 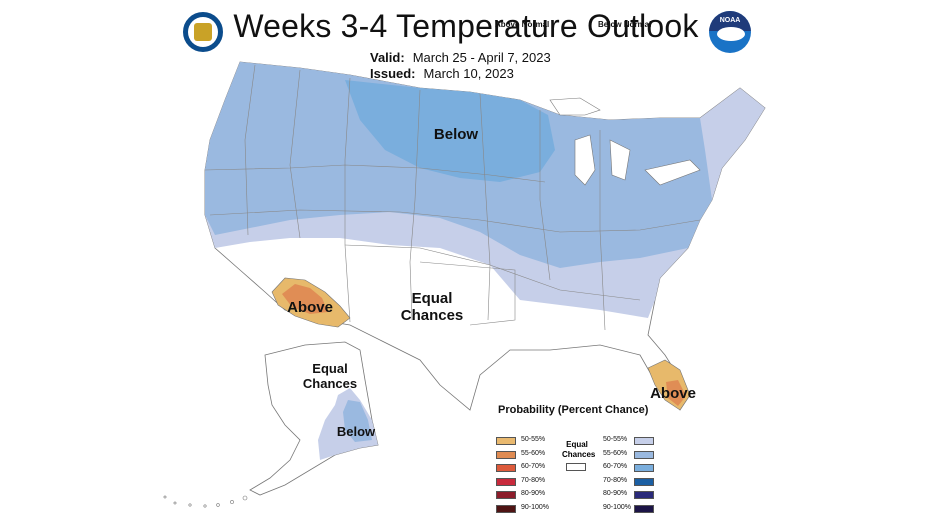 I want to click on label-above-sw: Above, so click(x=310, y=307).